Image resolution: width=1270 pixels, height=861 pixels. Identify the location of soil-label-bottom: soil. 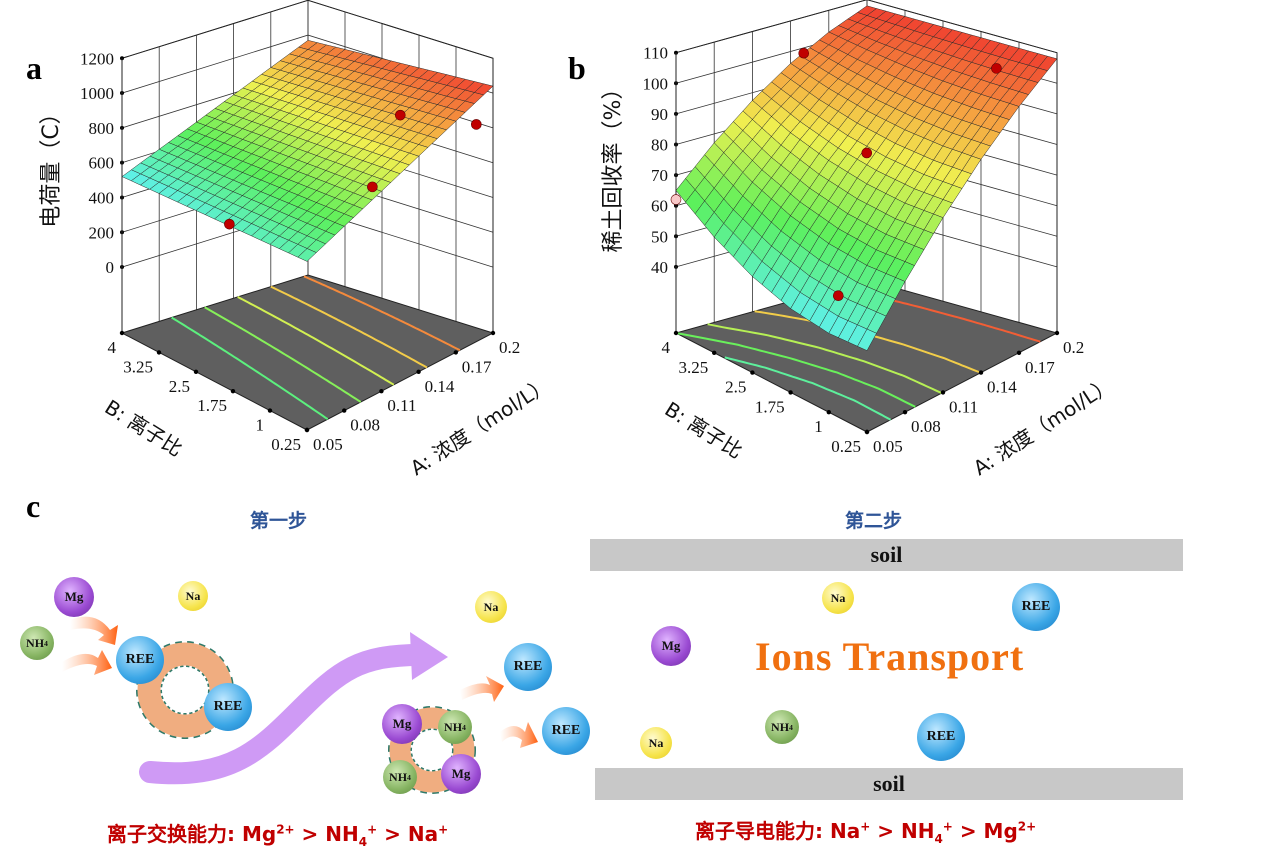
(889, 783).